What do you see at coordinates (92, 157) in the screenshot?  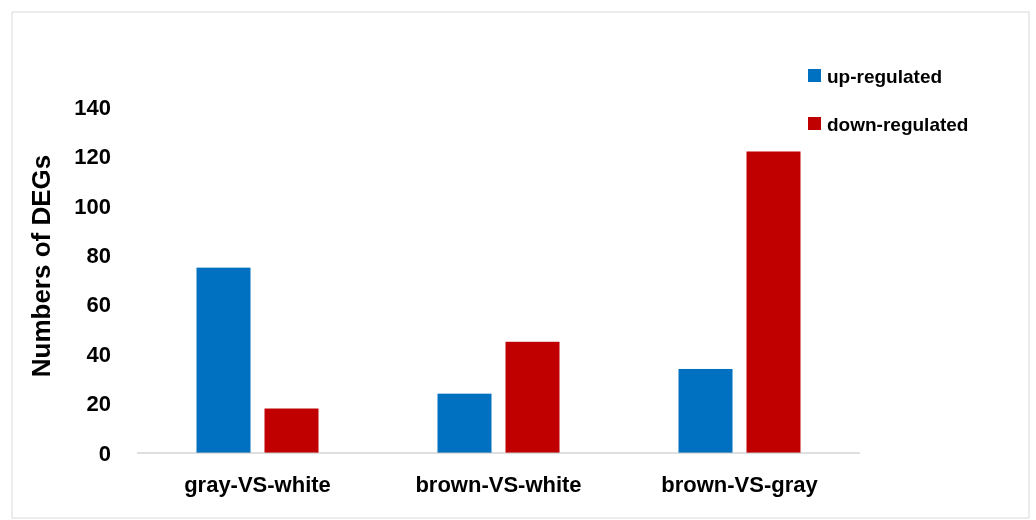 I see `y-tick-label: 120` at bounding box center [92, 157].